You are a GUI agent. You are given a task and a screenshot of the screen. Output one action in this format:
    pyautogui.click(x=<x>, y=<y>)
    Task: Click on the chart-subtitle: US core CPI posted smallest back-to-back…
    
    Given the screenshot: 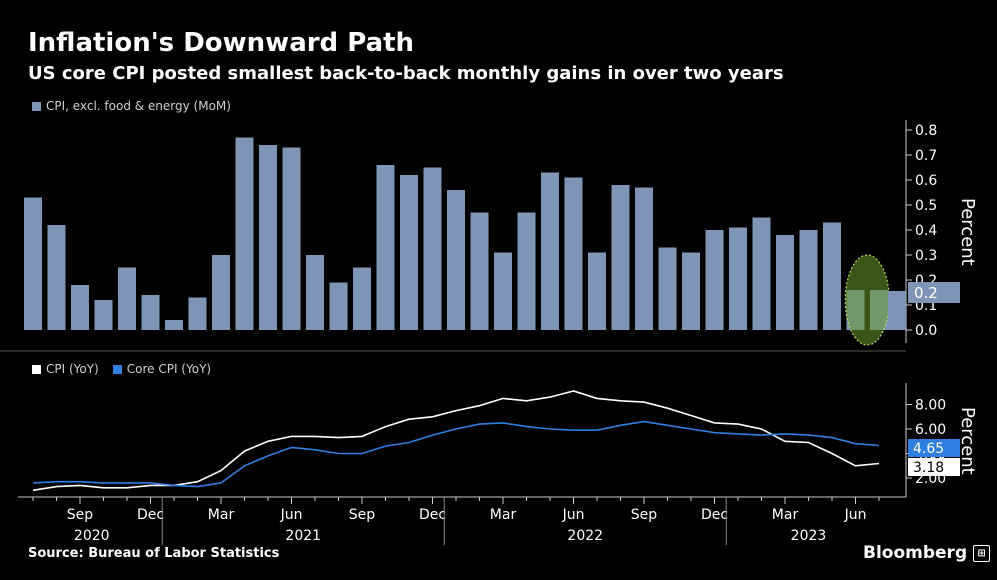 What is the action you would take?
    pyautogui.click(x=406, y=73)
    